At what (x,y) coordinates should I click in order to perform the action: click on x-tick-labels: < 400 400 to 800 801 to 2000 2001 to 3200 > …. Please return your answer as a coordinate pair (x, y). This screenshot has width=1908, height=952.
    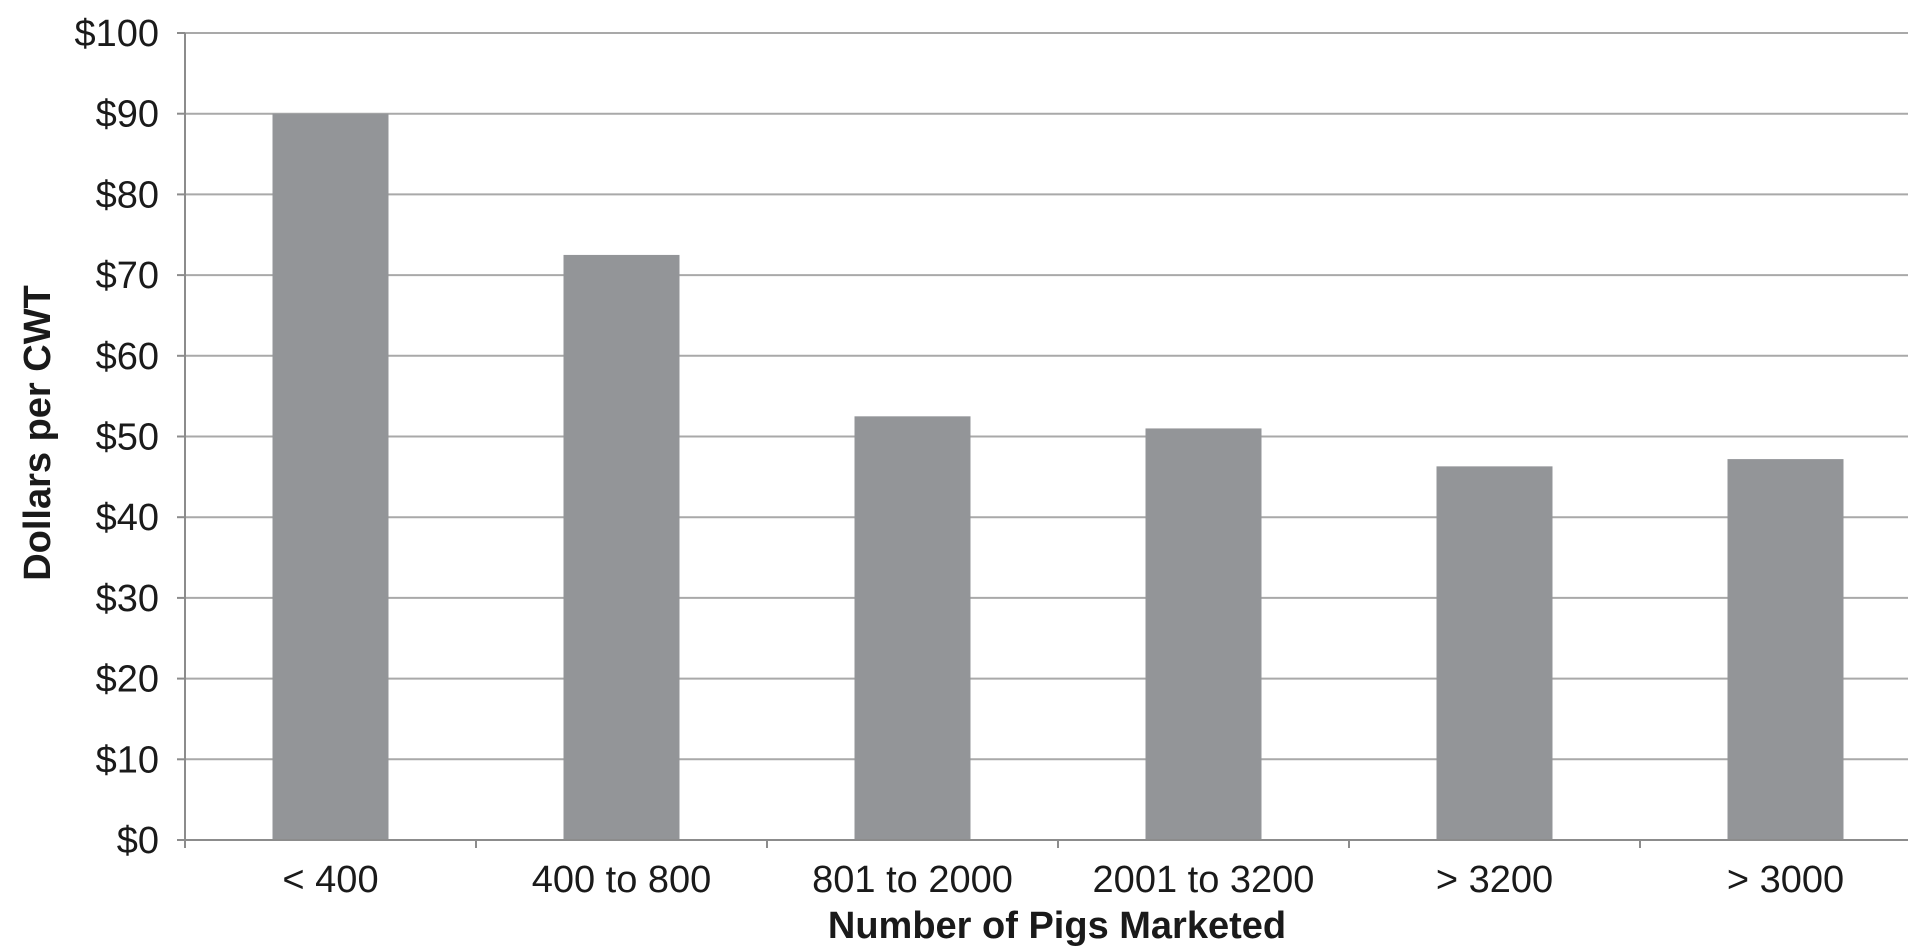
    Looking at the image, I should click on (1063, 880).